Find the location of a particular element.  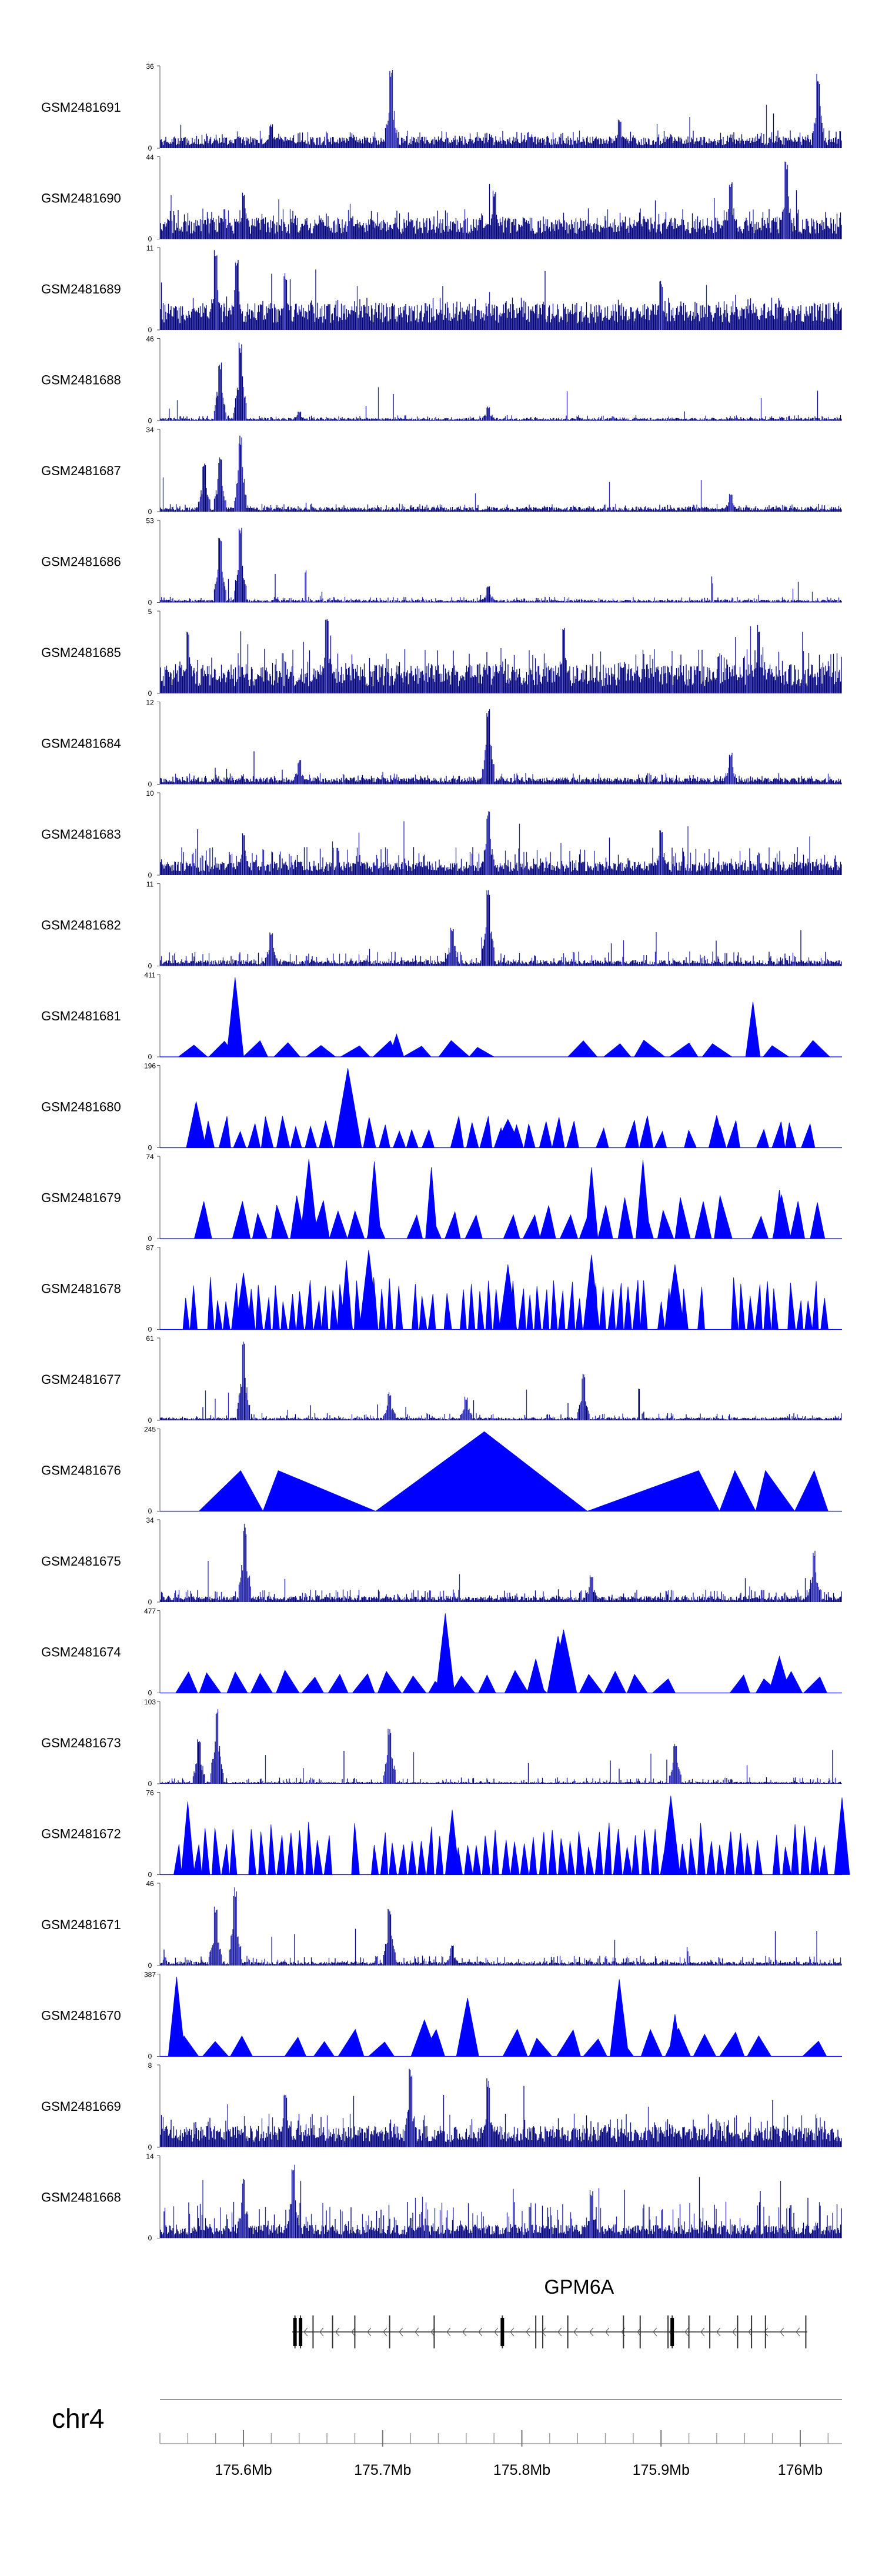

track-label: GSM2481681 is located at coordinates (81, 1016).